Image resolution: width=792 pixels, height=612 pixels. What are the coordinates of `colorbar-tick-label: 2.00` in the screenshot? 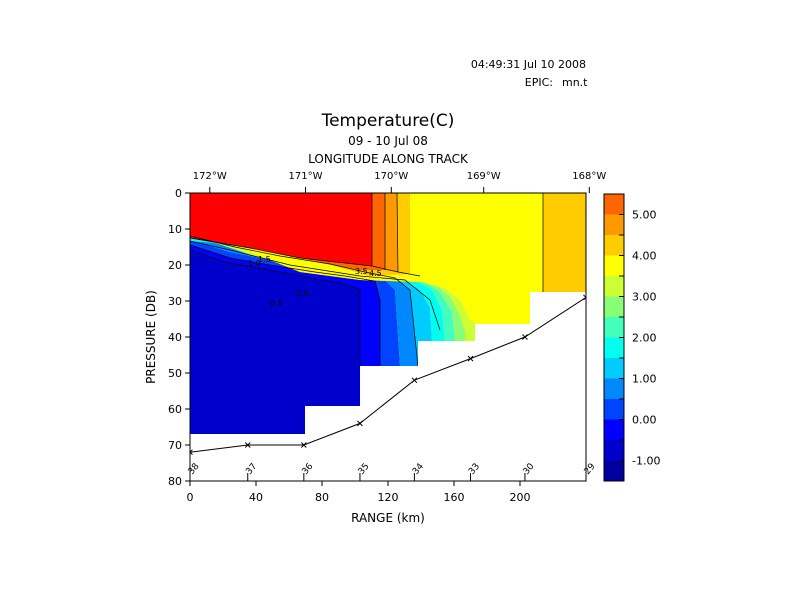 It's located at (644, 338).